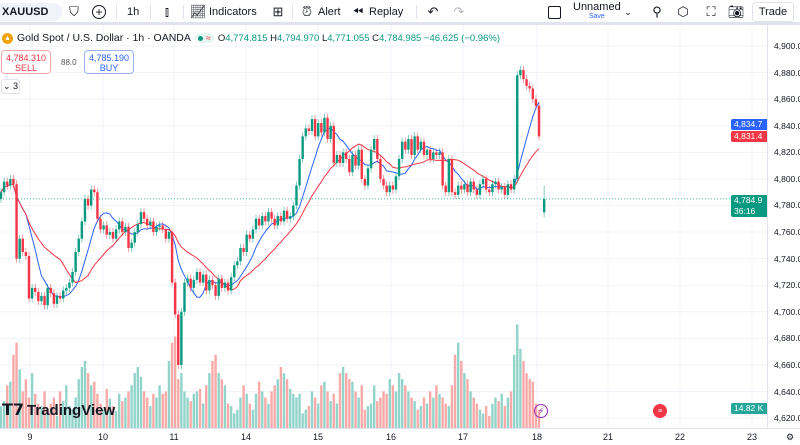  What do you see at coordinates (223, 12) in the screenshot?
I see `indicators-button: 📈︎ Indicators` at bounding box center [223, 12].